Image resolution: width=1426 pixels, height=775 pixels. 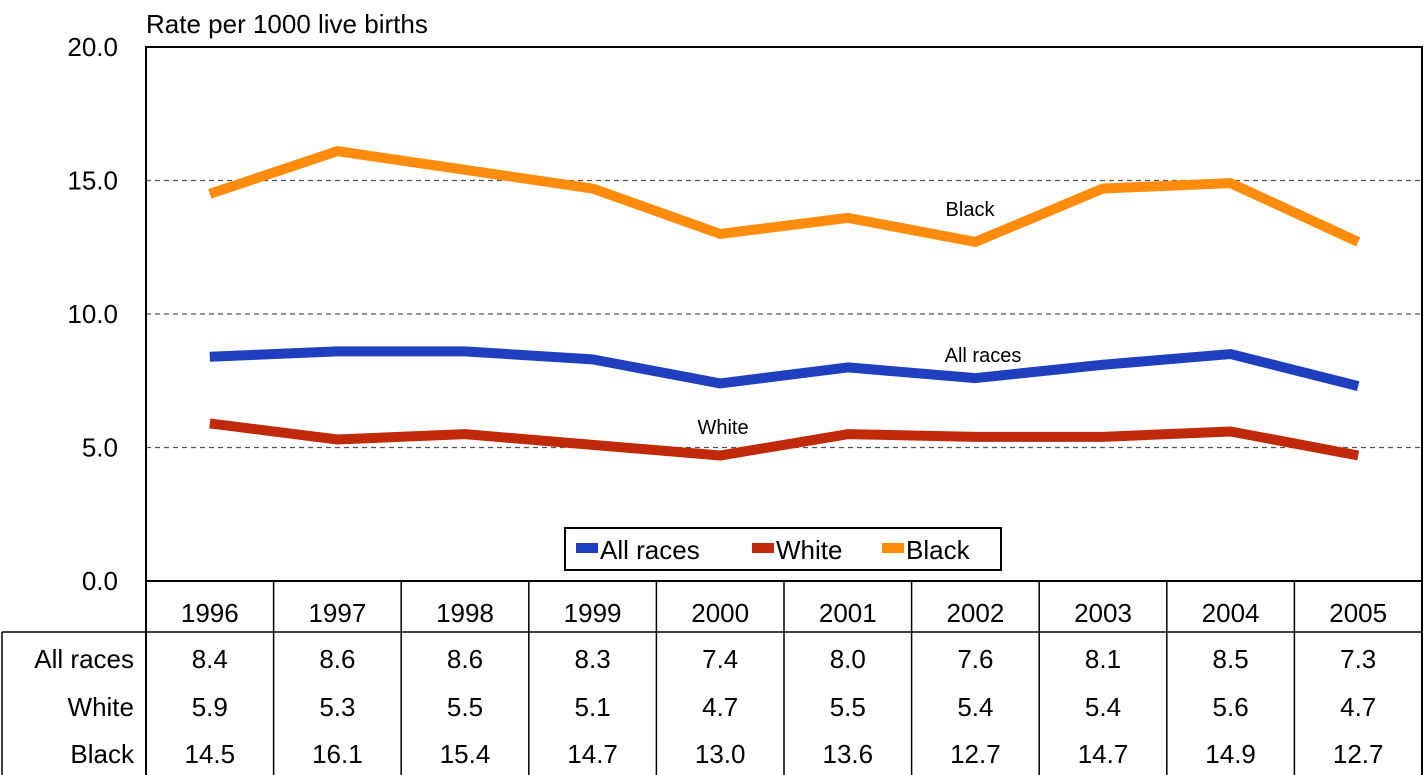 I want to click on table-cell: 14.9, so click(x=1230, y=754).